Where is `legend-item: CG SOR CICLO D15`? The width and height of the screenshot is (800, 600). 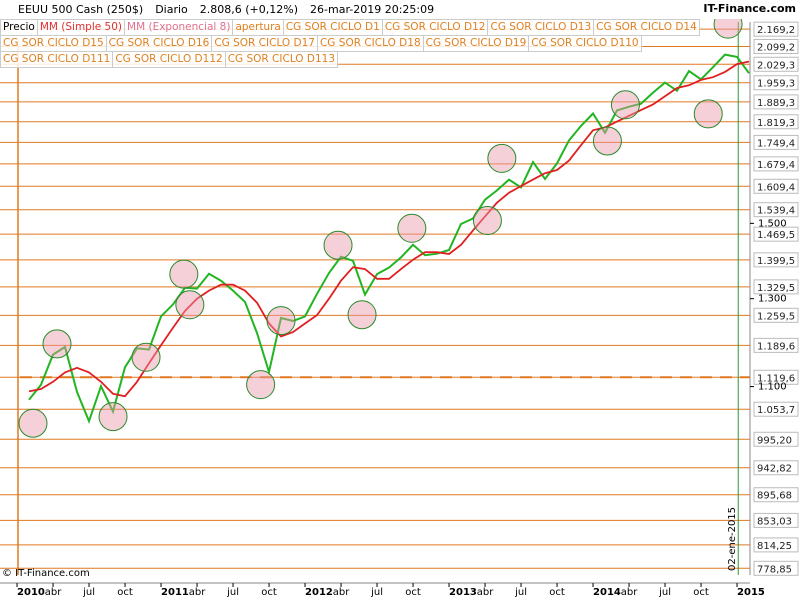 legend-item: CG SOR CICLO D15 is located at coordinates (53, 43).